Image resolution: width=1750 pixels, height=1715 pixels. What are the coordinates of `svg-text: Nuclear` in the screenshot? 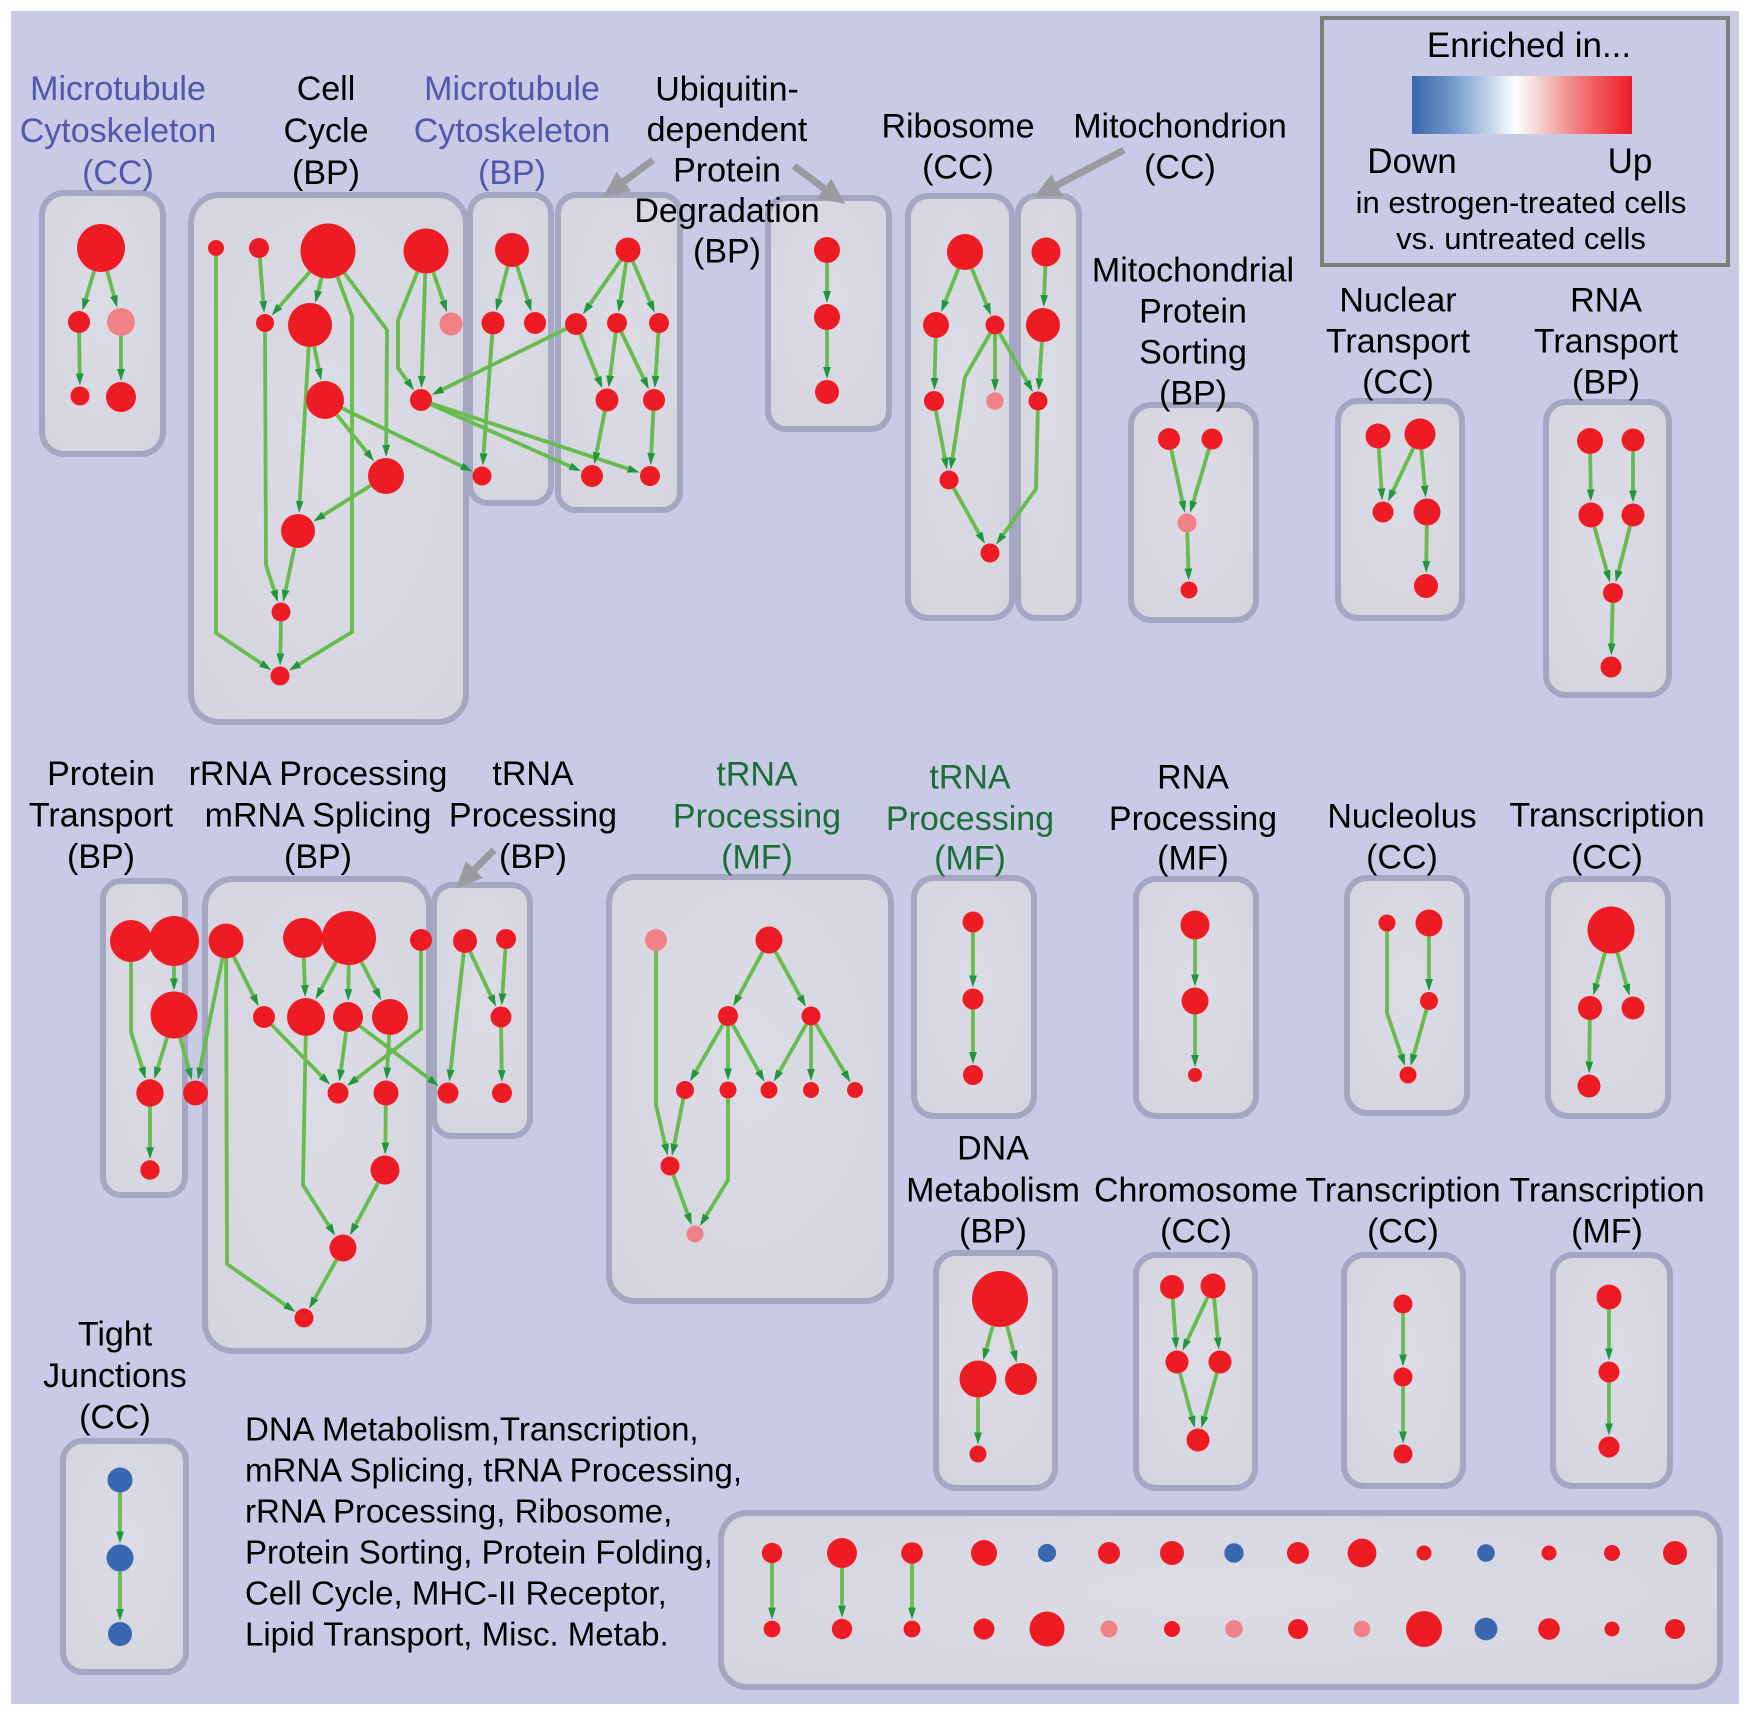 It's located at (1397, 301).